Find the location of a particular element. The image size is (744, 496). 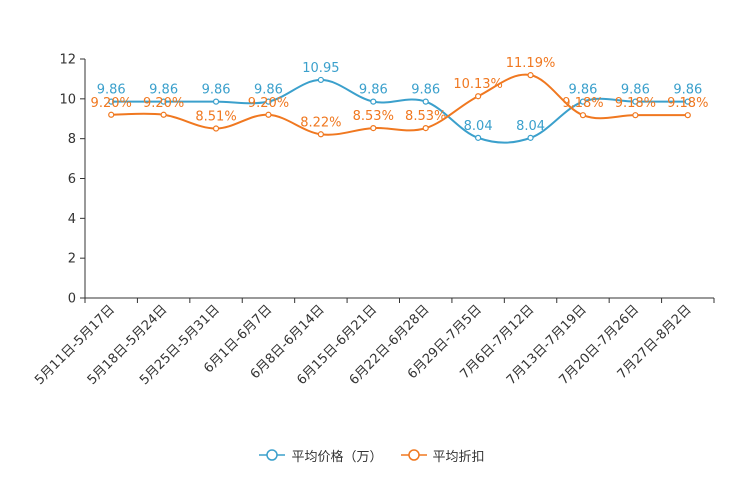

data-label: 10.13% is located at coordinates (478, 84).